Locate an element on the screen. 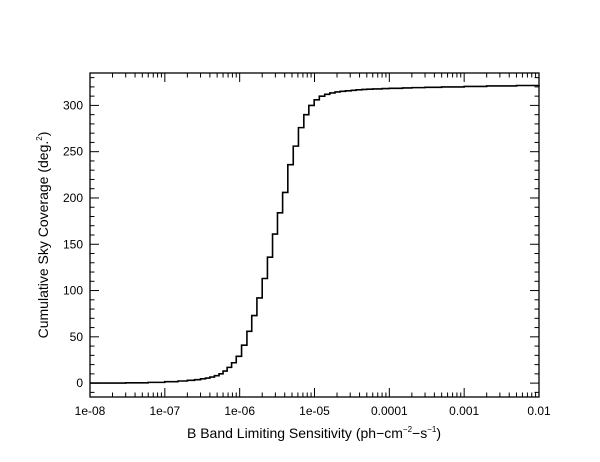 The image size is (600, 462). y-tick-label: 150 is located at coordinates (73, 244).